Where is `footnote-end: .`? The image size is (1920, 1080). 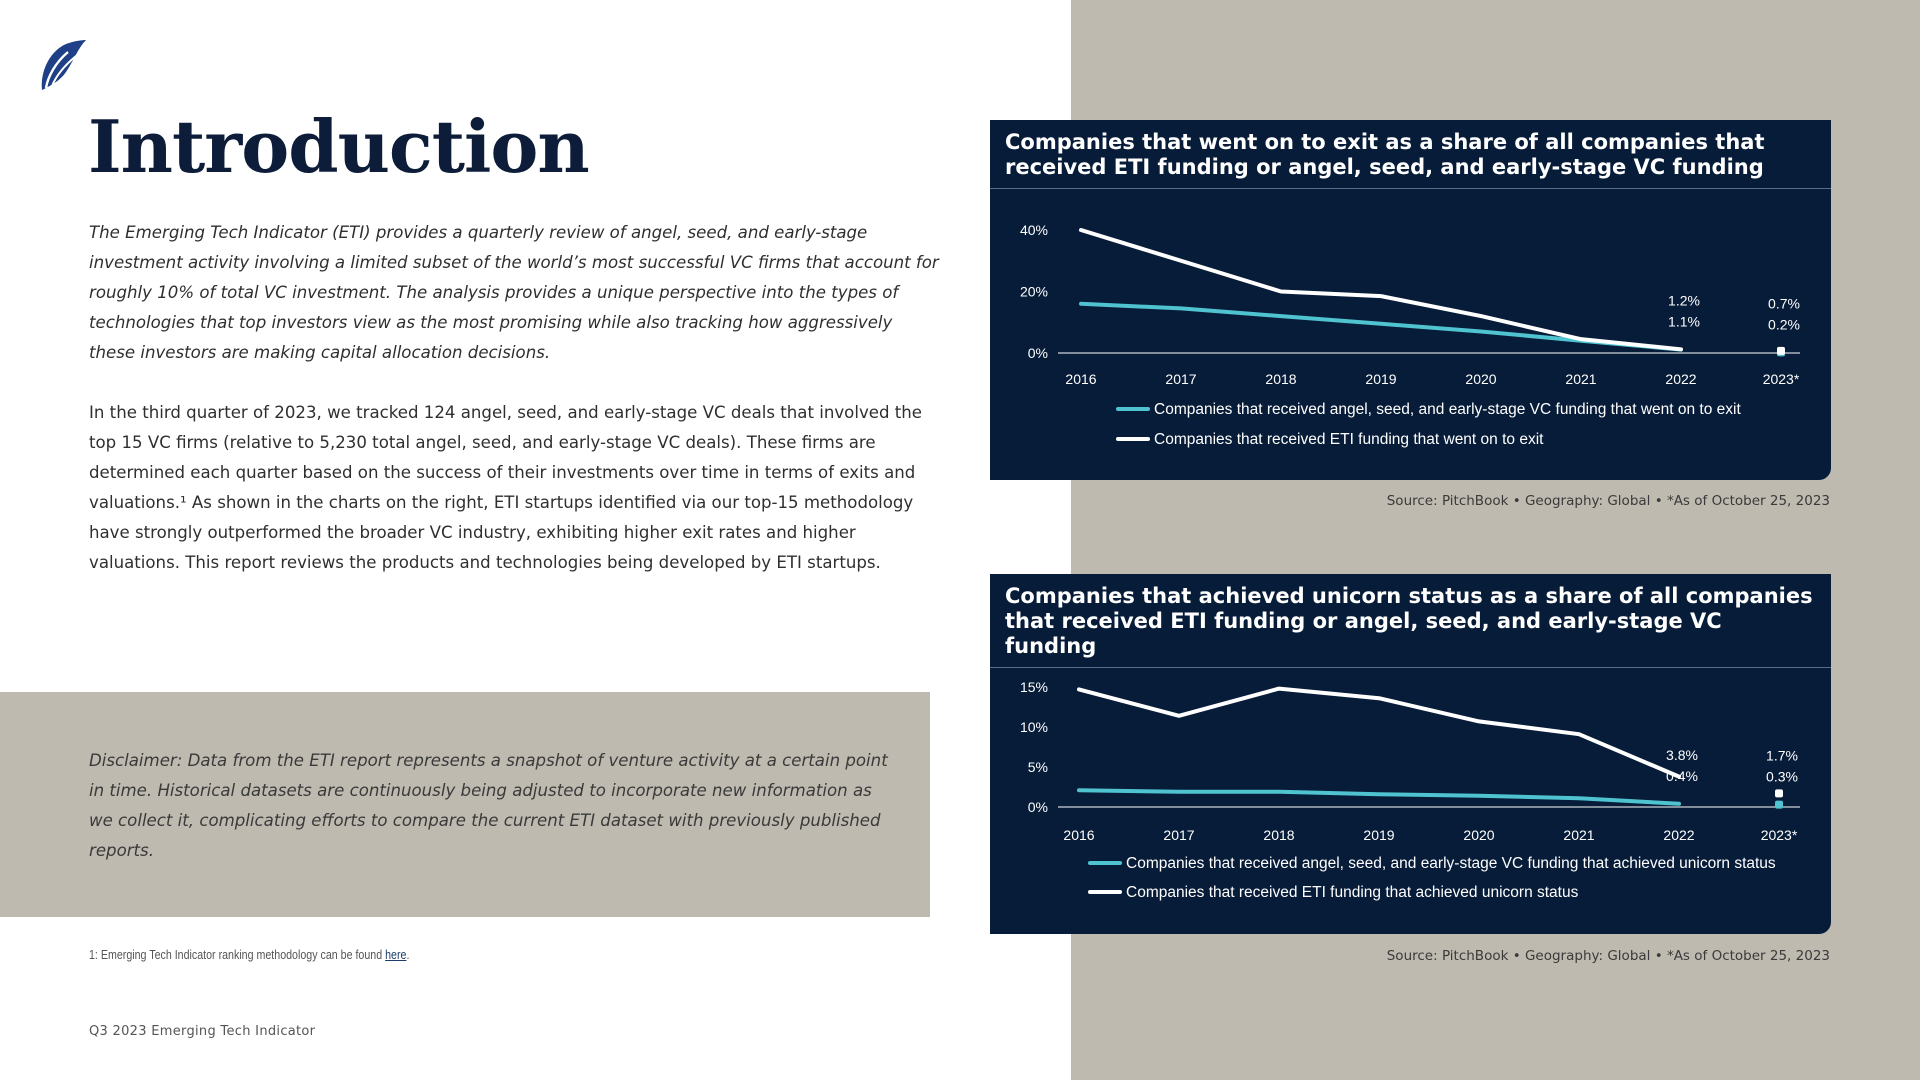 footnote-end: . is located at coordinates (408, 954).